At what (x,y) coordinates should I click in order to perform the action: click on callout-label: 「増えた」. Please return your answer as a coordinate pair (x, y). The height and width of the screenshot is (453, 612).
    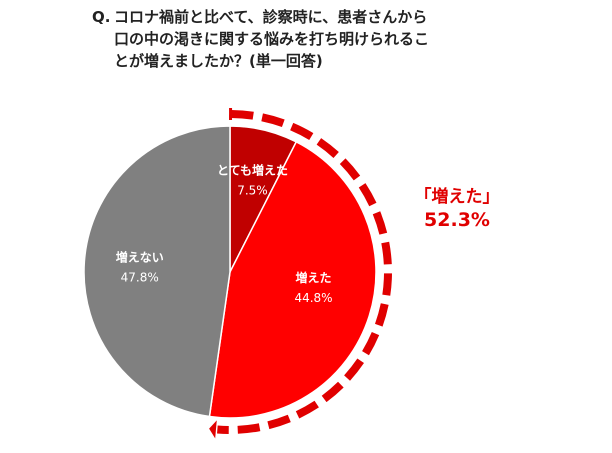
    Looking at the image, I should click on (457, 197).